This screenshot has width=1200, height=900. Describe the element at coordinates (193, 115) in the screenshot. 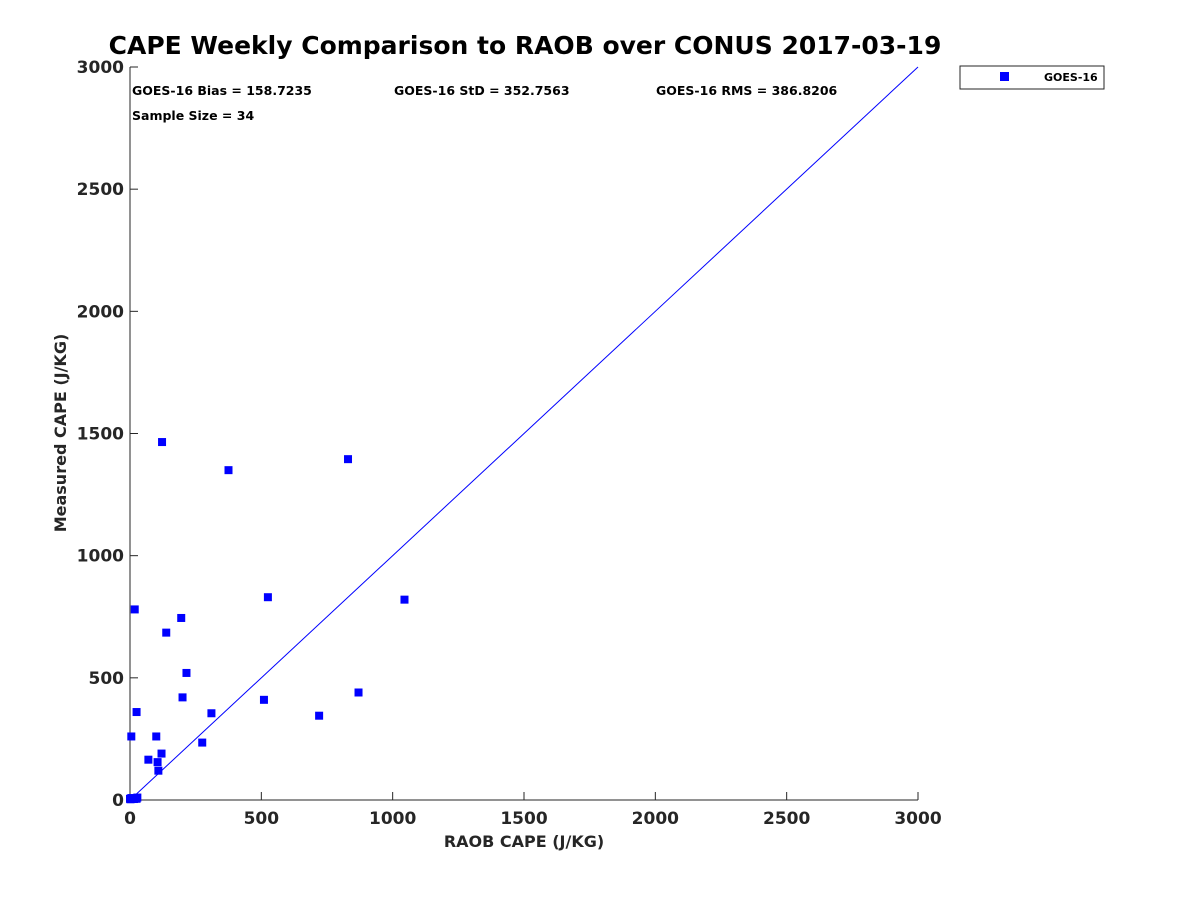

I see `sample-size-annotation: Sample Size = 34` at that location.